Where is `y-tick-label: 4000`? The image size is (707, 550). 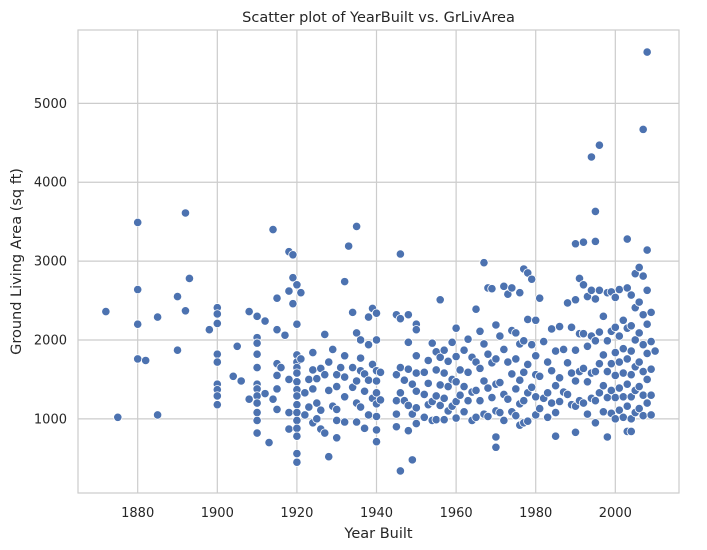 y-tick-label: 4000 is located at coordinates (50, 183).